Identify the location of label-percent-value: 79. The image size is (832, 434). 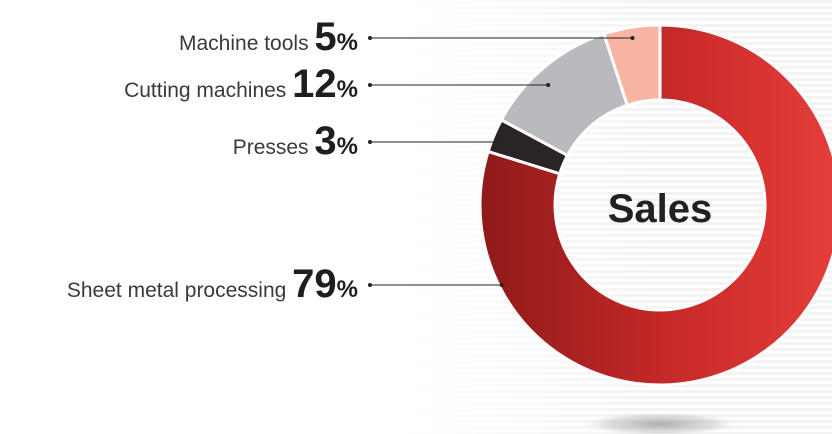
(314, 284).